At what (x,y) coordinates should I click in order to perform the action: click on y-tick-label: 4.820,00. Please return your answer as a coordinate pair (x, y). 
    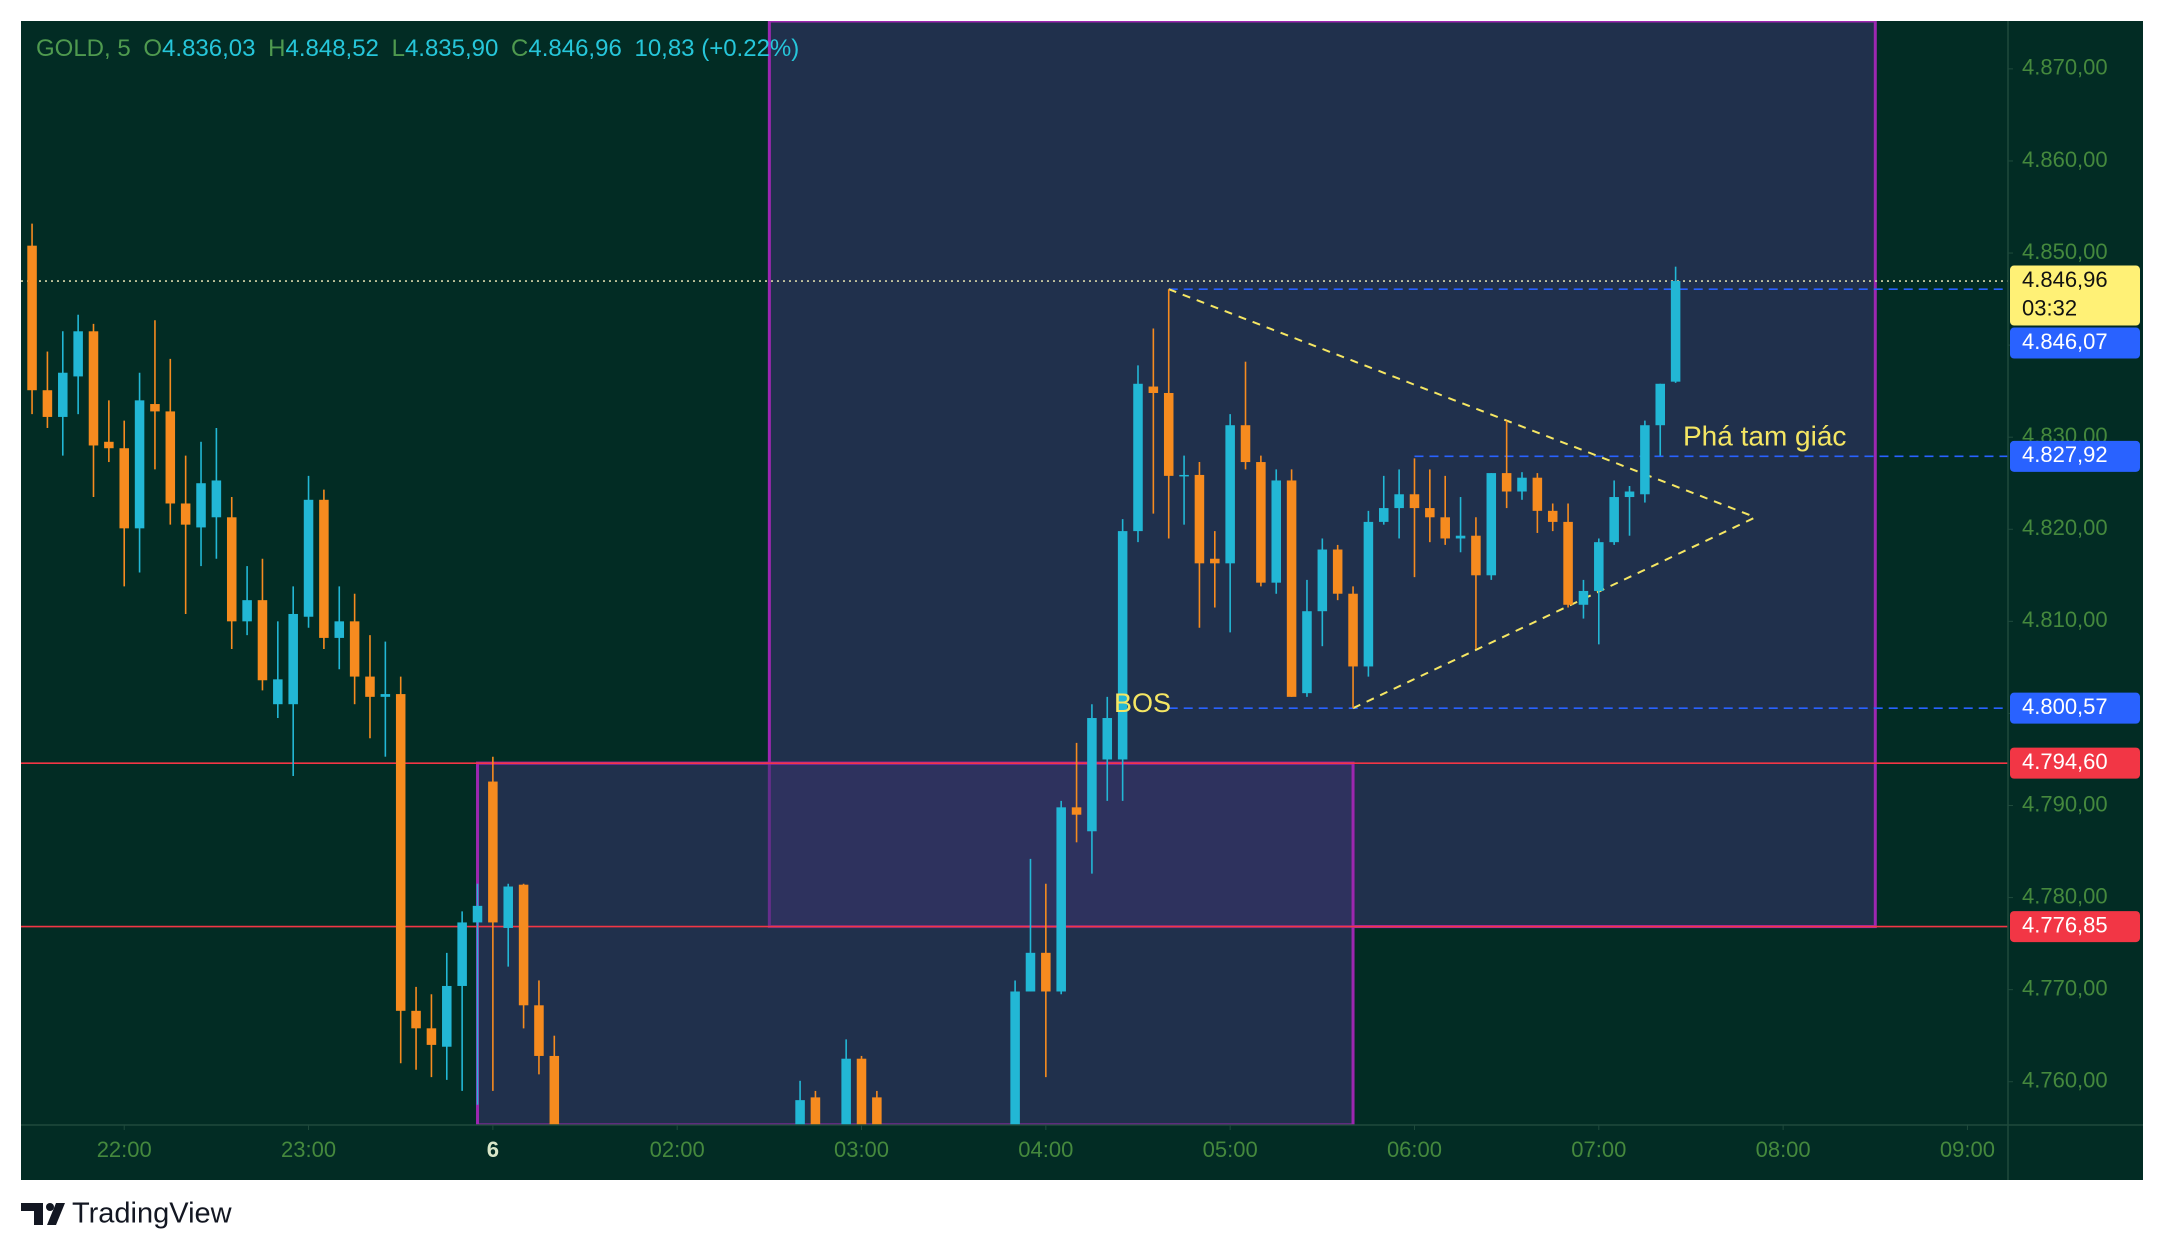
    Looking at the image, I should click on (2065, 527).